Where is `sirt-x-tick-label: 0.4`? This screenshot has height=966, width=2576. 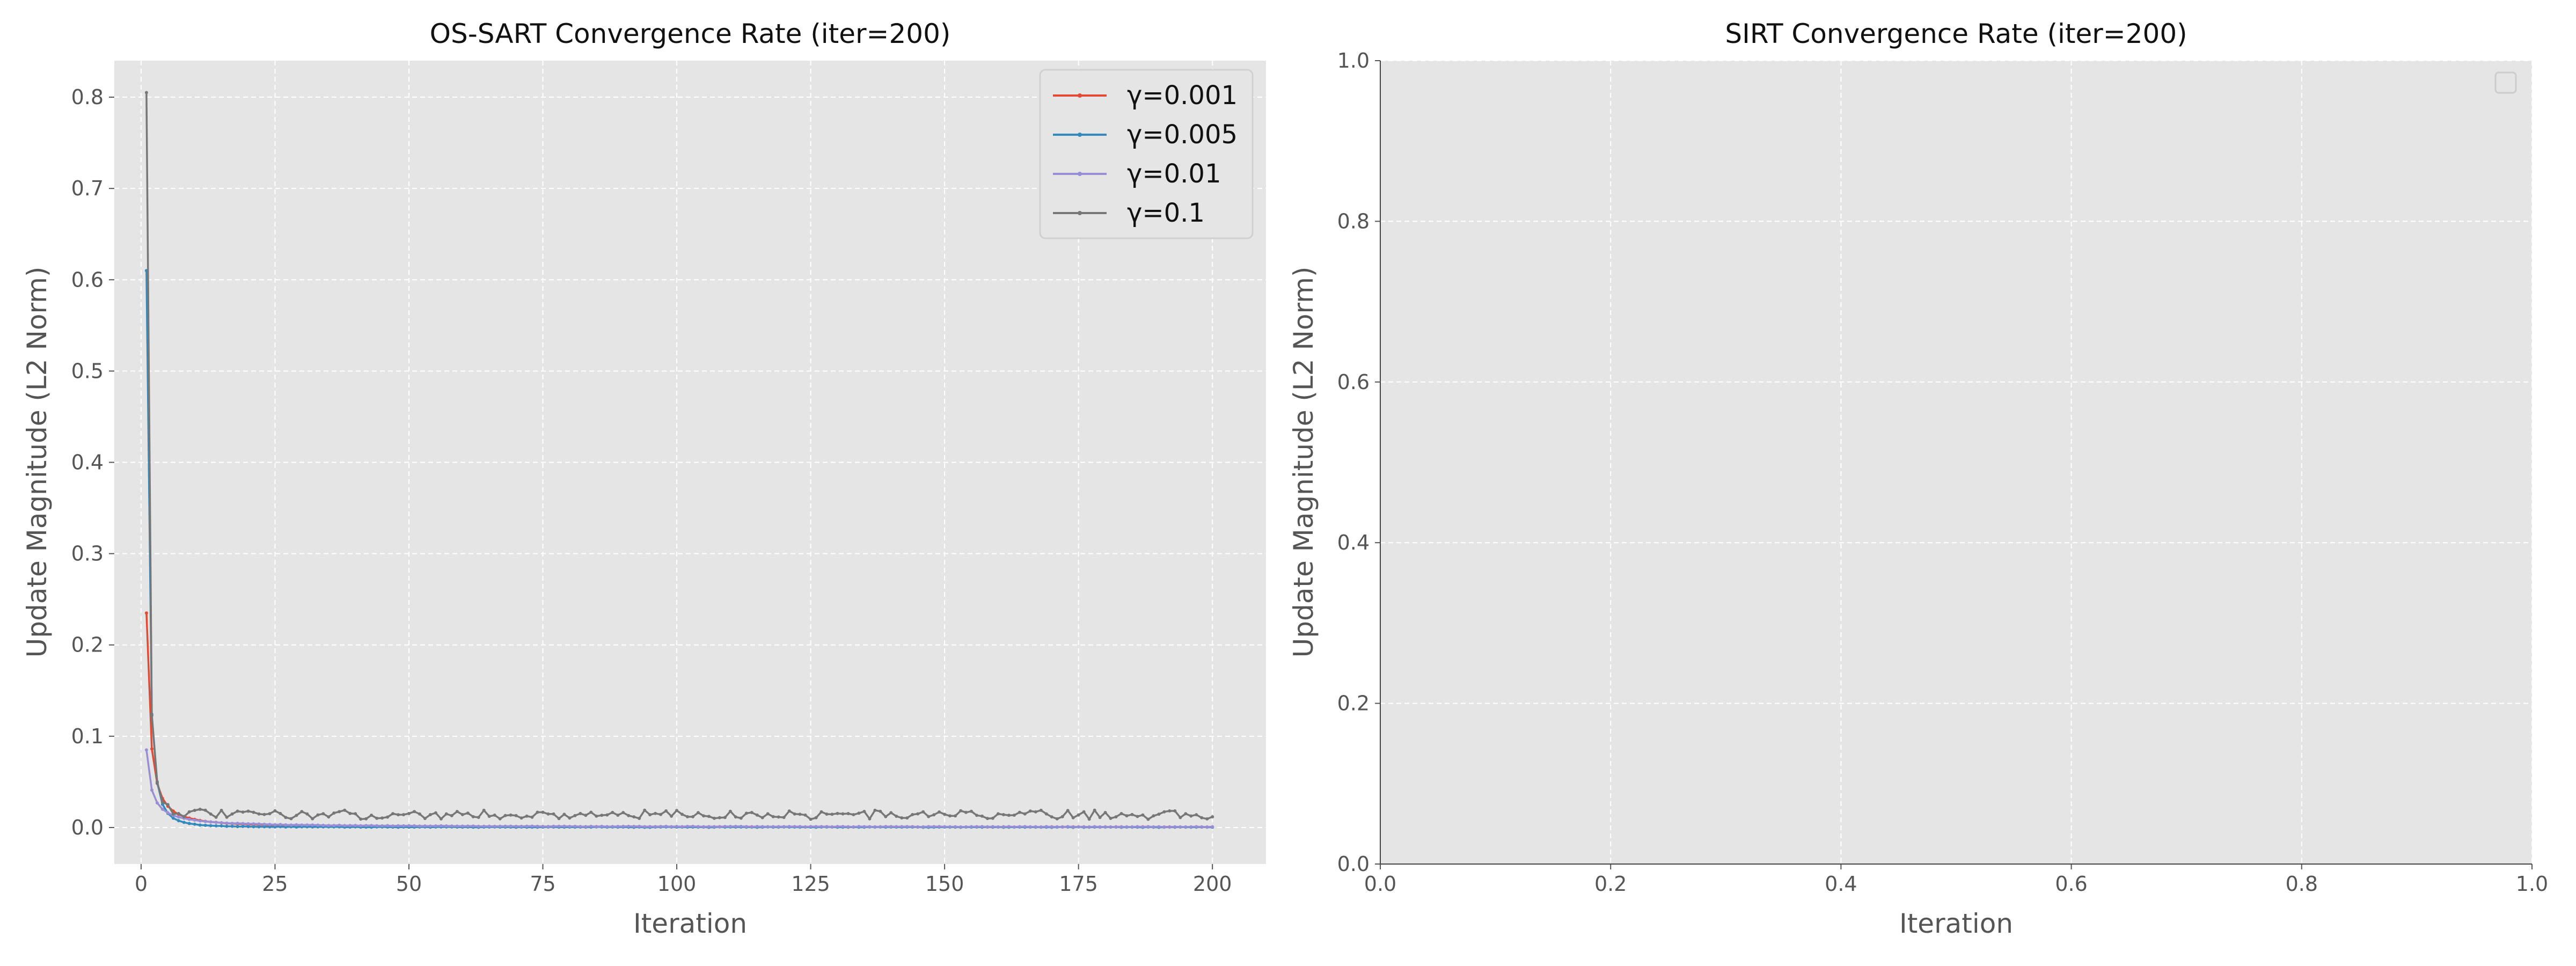
sirt-x-tick-label: 0.4 is located at coordinates (1841, 884).